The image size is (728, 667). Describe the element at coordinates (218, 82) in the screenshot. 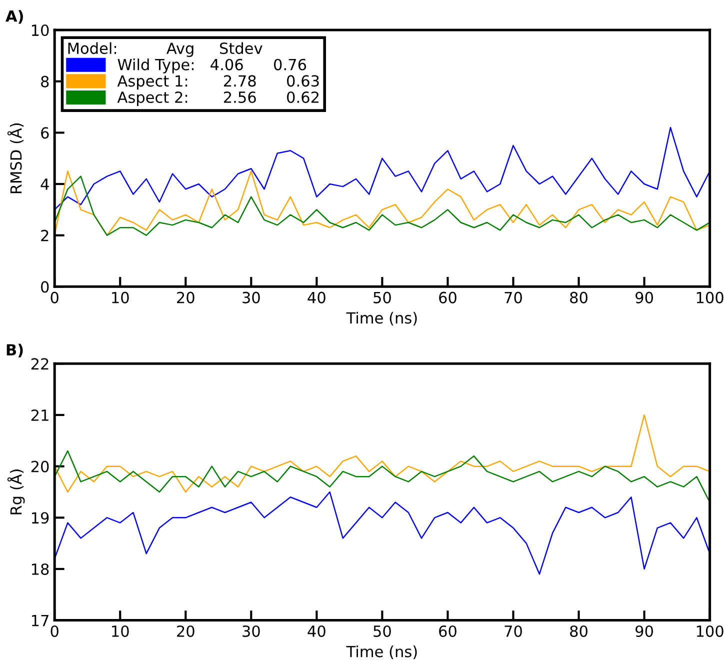

I see `legend-label: Aspect 1: 2.78 0.63` at that location.